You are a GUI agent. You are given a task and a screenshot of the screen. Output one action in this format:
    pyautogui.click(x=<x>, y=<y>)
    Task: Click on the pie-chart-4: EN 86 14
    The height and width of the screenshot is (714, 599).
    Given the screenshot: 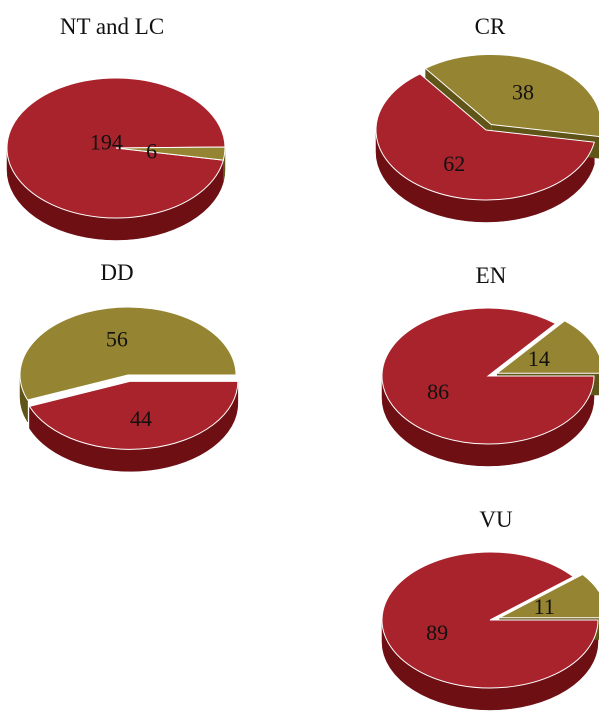 What is the action you would take?
    pyautogui.click(x=490, y=365)
    